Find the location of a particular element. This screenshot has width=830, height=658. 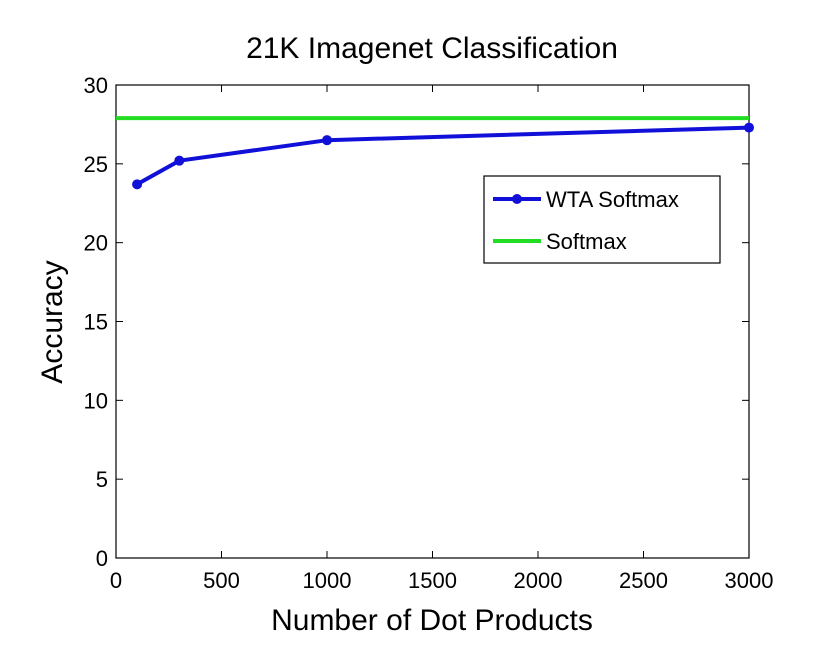

x-axis-title: Number of Dot Products is located at coordinates (432, 620).